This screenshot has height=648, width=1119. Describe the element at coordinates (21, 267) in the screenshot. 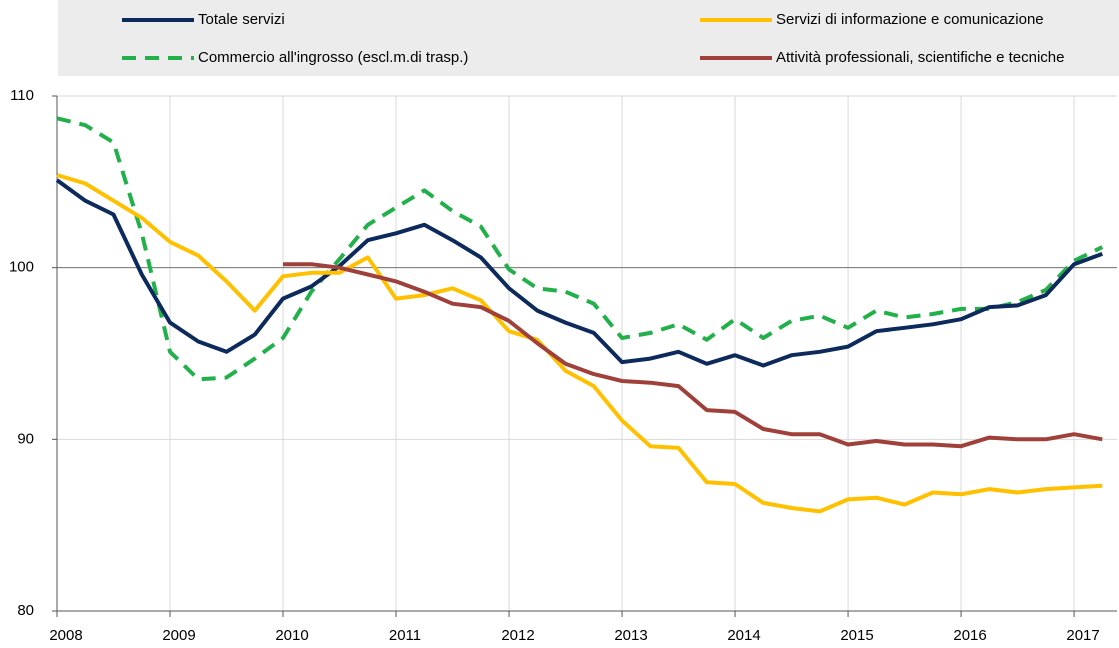

I see `y-tick-label: 100` at that location.